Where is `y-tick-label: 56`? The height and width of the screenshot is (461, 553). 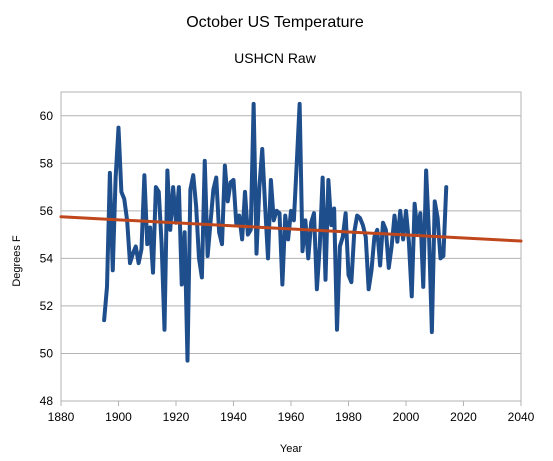
y-tick-label: 56 is located at coordinates (47, 211).